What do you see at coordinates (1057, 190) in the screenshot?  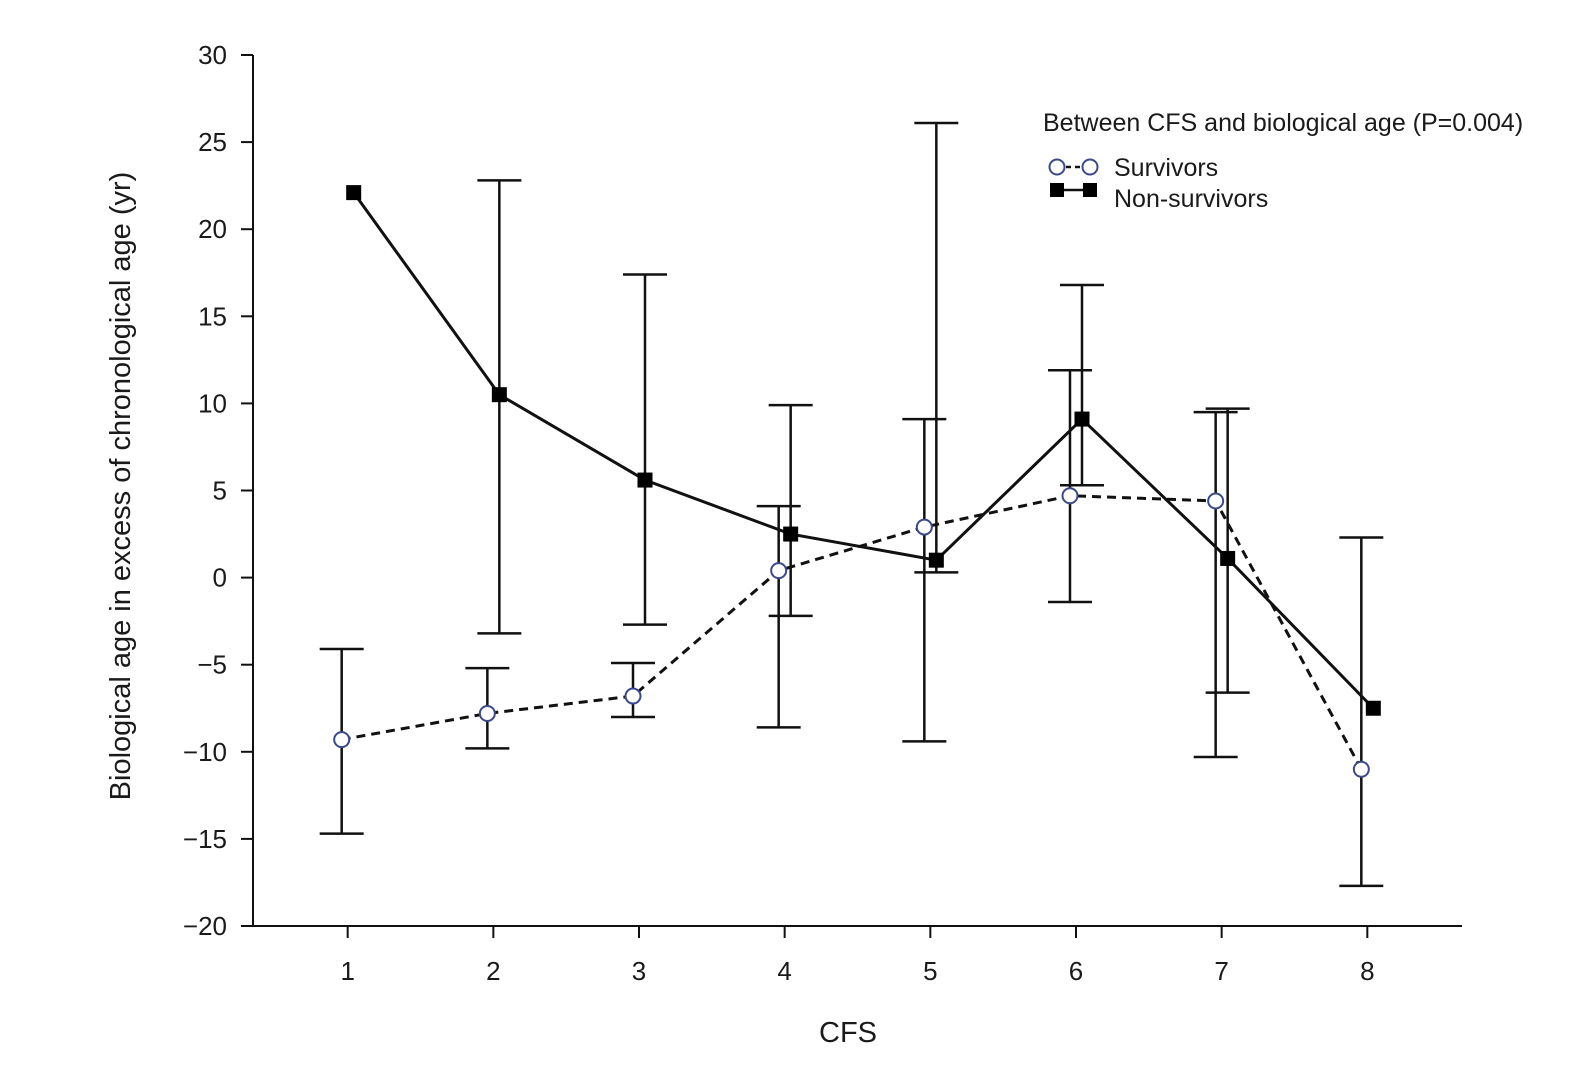 I see `legend-non-survivors-marker-left` at bounding box center [1057, 190].